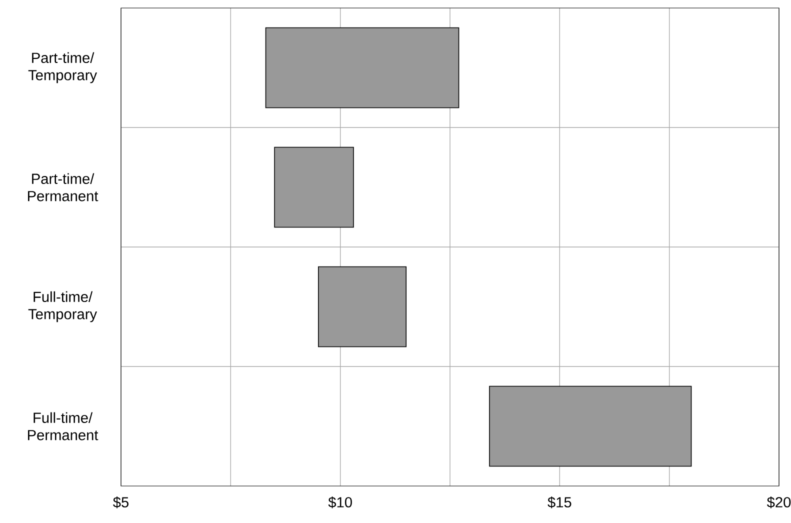  Describe the element at coordinates (340, 502) in the screenshot. I see `x-tick-label: $10` at that location.